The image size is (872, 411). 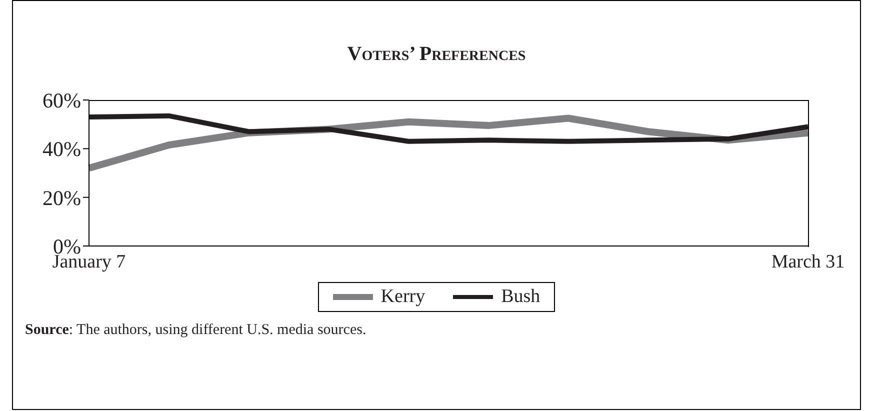 What do you see at coordinates (436, 54) in the screenshot?
I see `chart-title: Voters’ Preferences` at bounding box center [436, 54].